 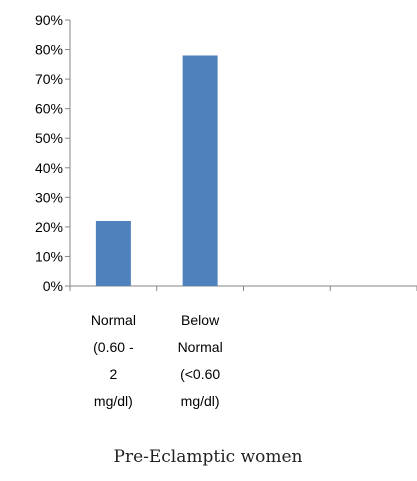 I want to click on y-tick-label: 60%, so click(x=49, y=109).